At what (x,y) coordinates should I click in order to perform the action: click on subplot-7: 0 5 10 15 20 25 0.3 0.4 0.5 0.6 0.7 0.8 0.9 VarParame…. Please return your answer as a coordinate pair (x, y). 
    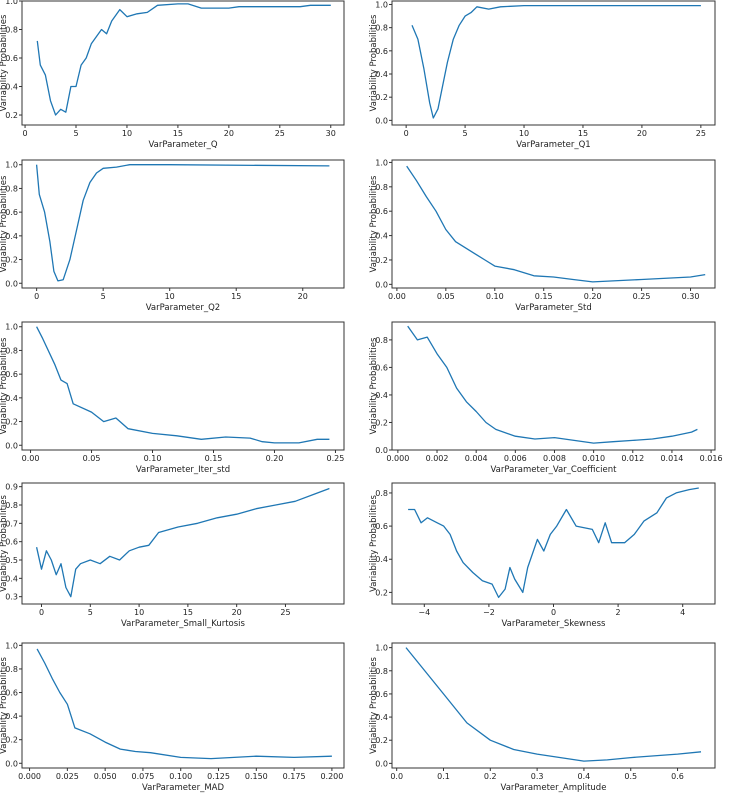
    Looking at the image, I should click on (172, 555).